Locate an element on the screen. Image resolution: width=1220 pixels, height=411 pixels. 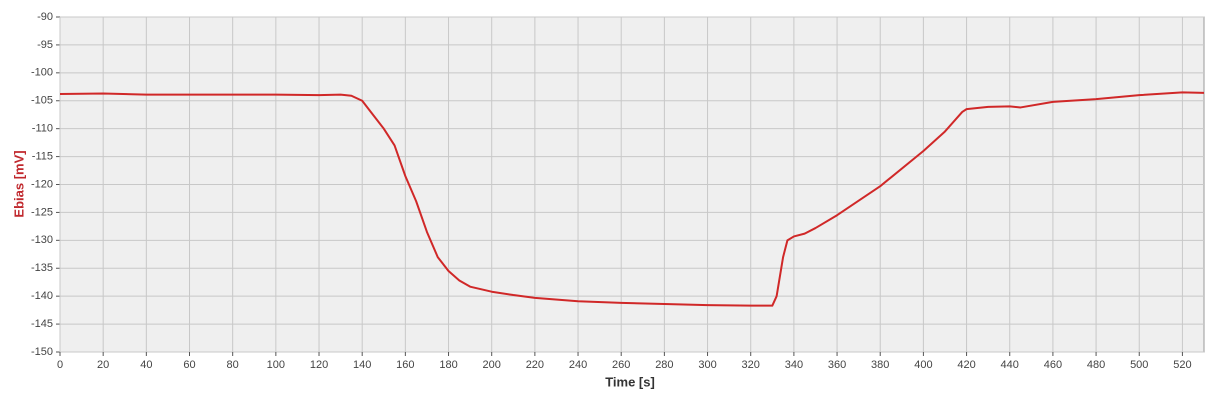
x-tick-label: 60 is located at coordinates (189, 365).